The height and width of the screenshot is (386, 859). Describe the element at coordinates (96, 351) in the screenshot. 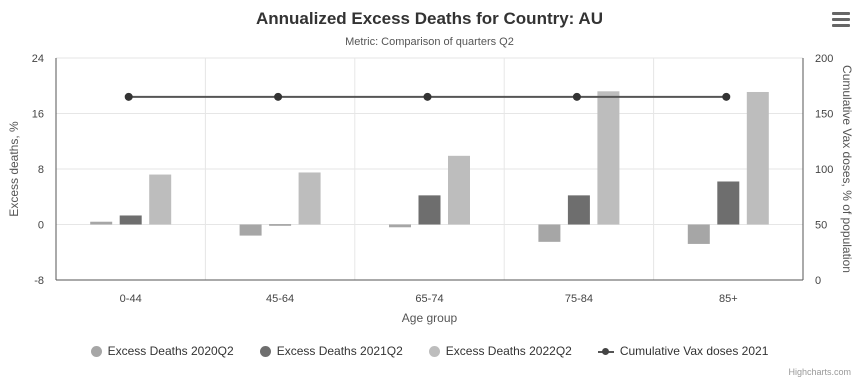

I see `legend-swatch-2020q2` at that location.